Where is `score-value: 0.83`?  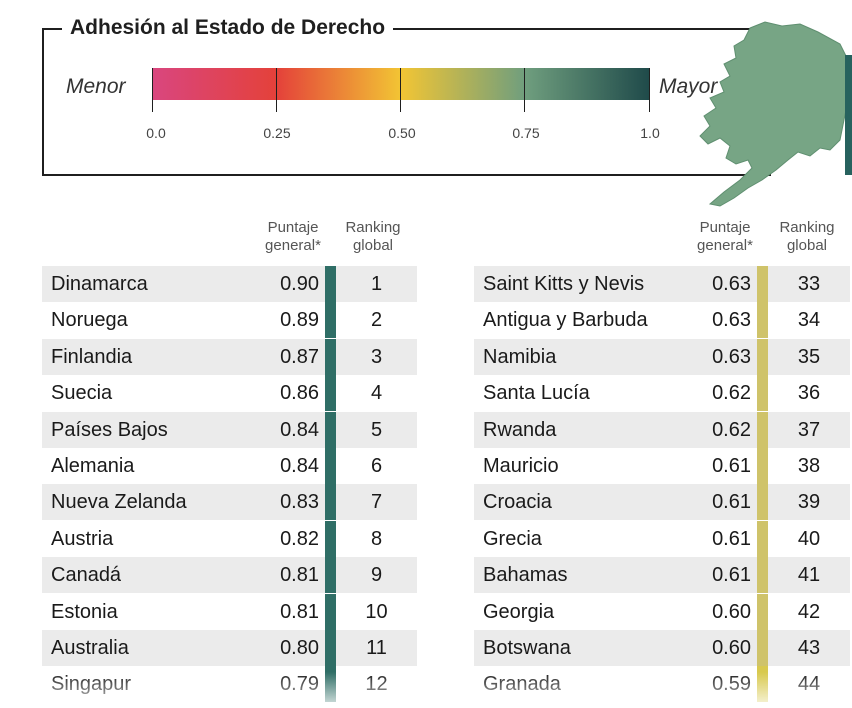 score-value: 0.83 is located at coordinates (283, 502).